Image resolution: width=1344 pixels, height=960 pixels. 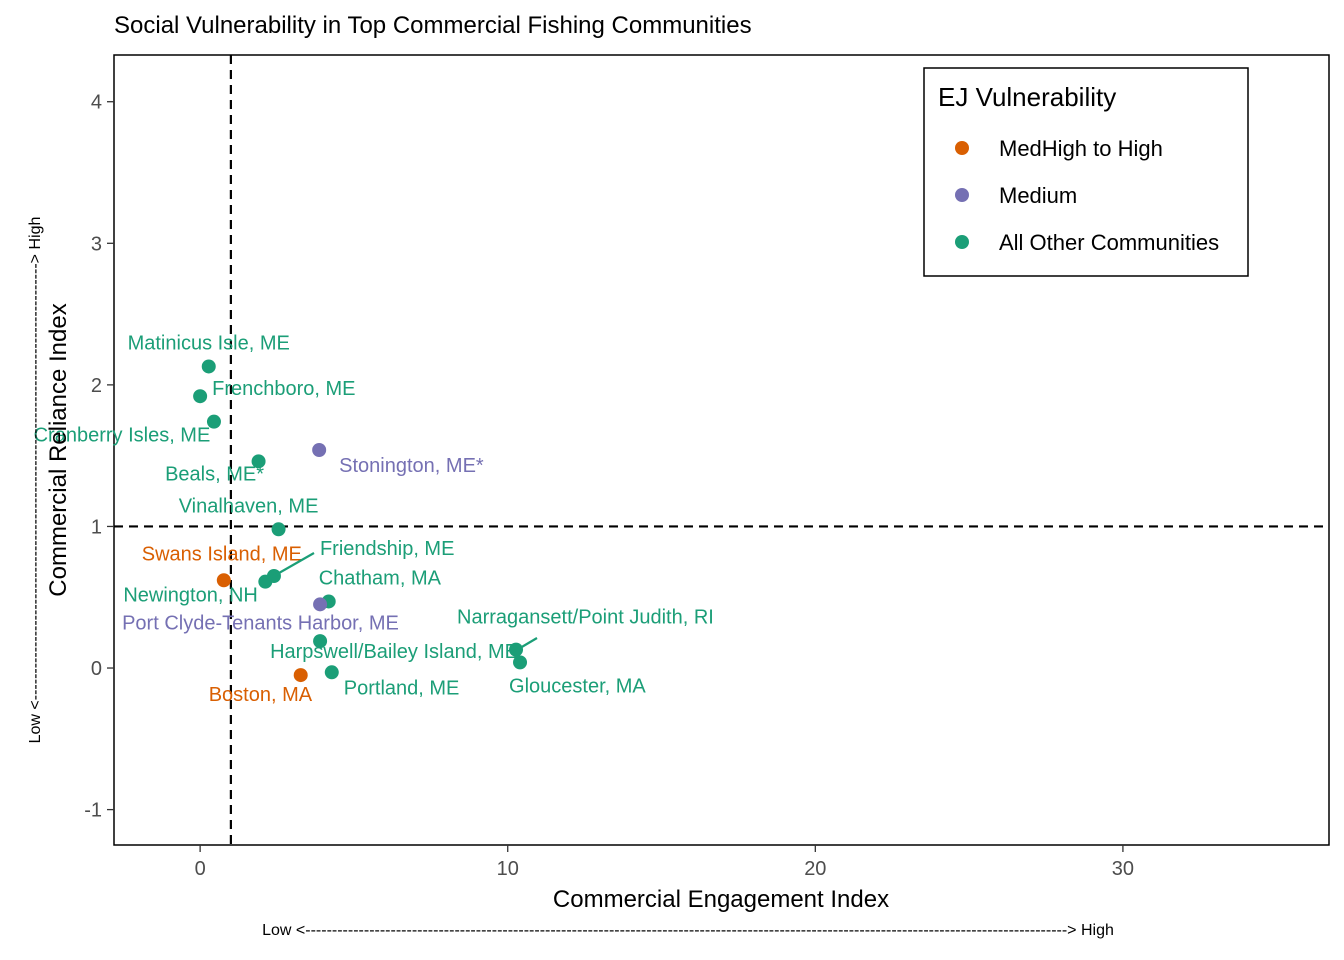 What do you see at coordinates (380, 578) in the screenshot?
I see `label-chatham-ma: Chatham, MA` at bounding box center [380, 578].